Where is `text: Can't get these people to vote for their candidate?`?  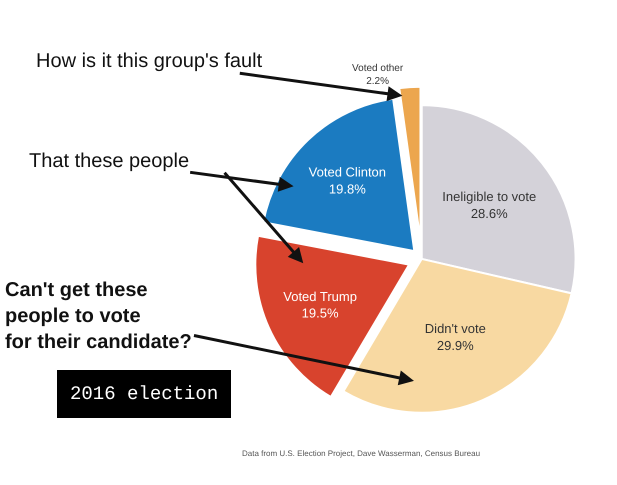 text: Can't get these people to vote for their candidate? is located at coordinates (98, 316).